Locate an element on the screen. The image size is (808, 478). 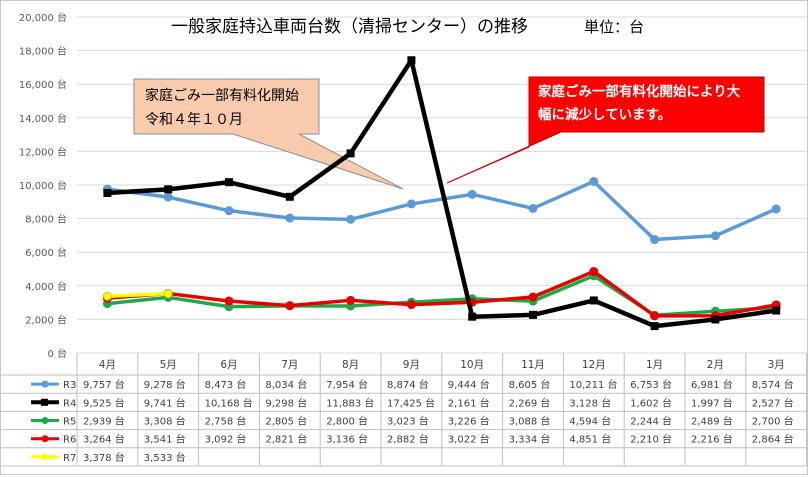
table-cell-R6: 3,541 台 is located at coordinates (165, 439).